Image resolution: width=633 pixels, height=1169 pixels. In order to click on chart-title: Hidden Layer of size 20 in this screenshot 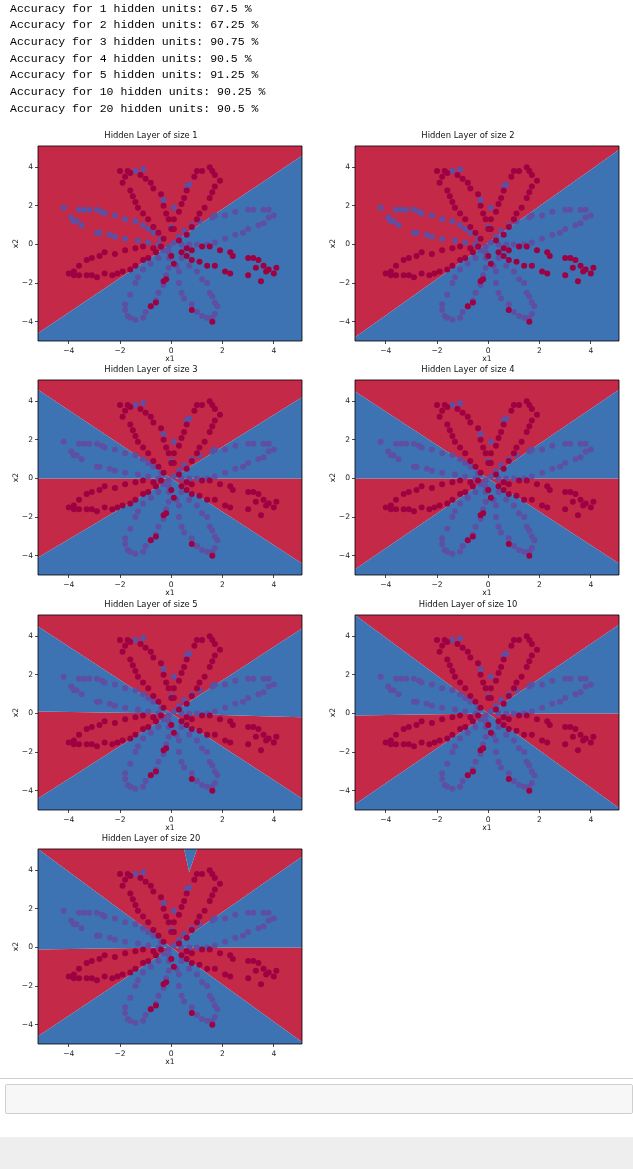, I will do `click(151, 838)`.